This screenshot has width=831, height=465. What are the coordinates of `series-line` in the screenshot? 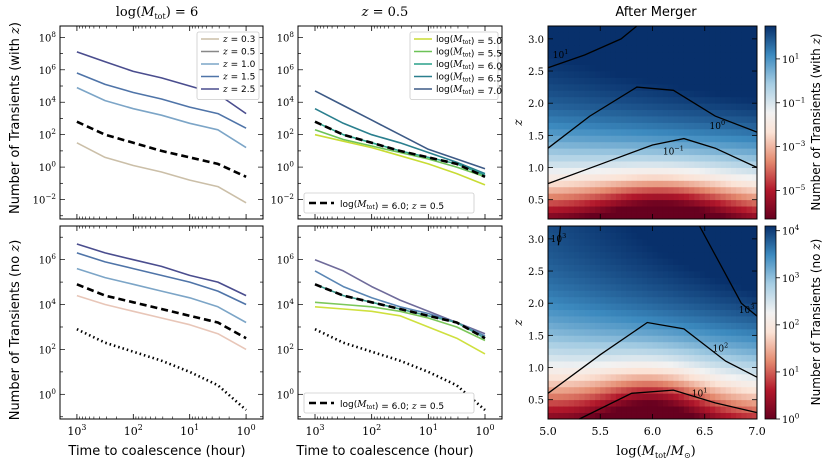 It's located at (400, 141).